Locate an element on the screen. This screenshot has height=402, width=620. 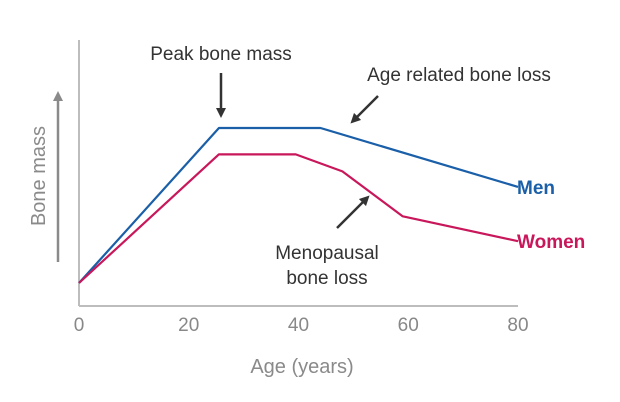
x-tick-label-80: 80 is located at coordinates (517, 325).